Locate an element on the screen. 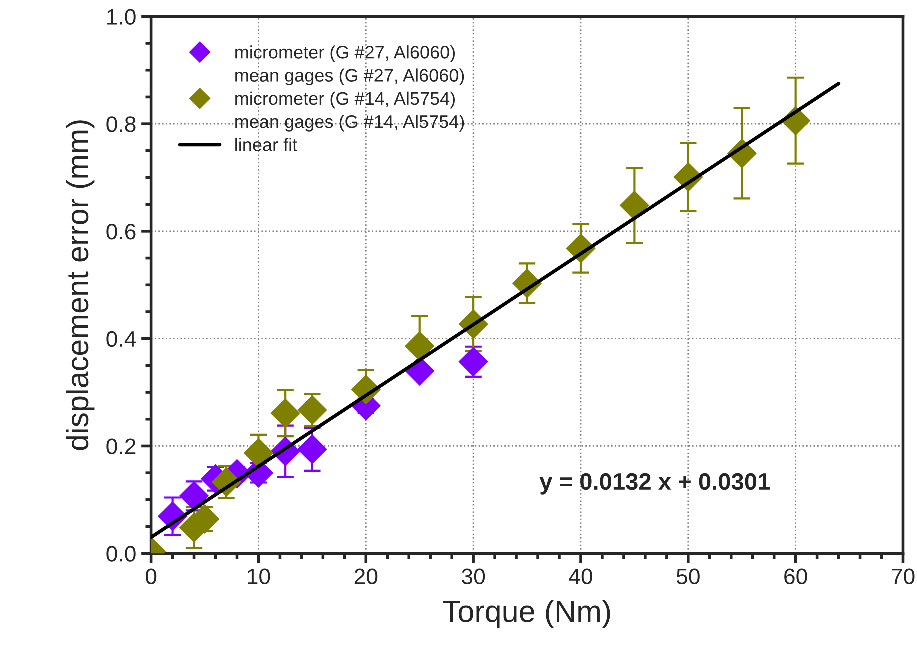  annotation: y = 0.0132 x + 0.0301 is located at coordinates (655, 484).